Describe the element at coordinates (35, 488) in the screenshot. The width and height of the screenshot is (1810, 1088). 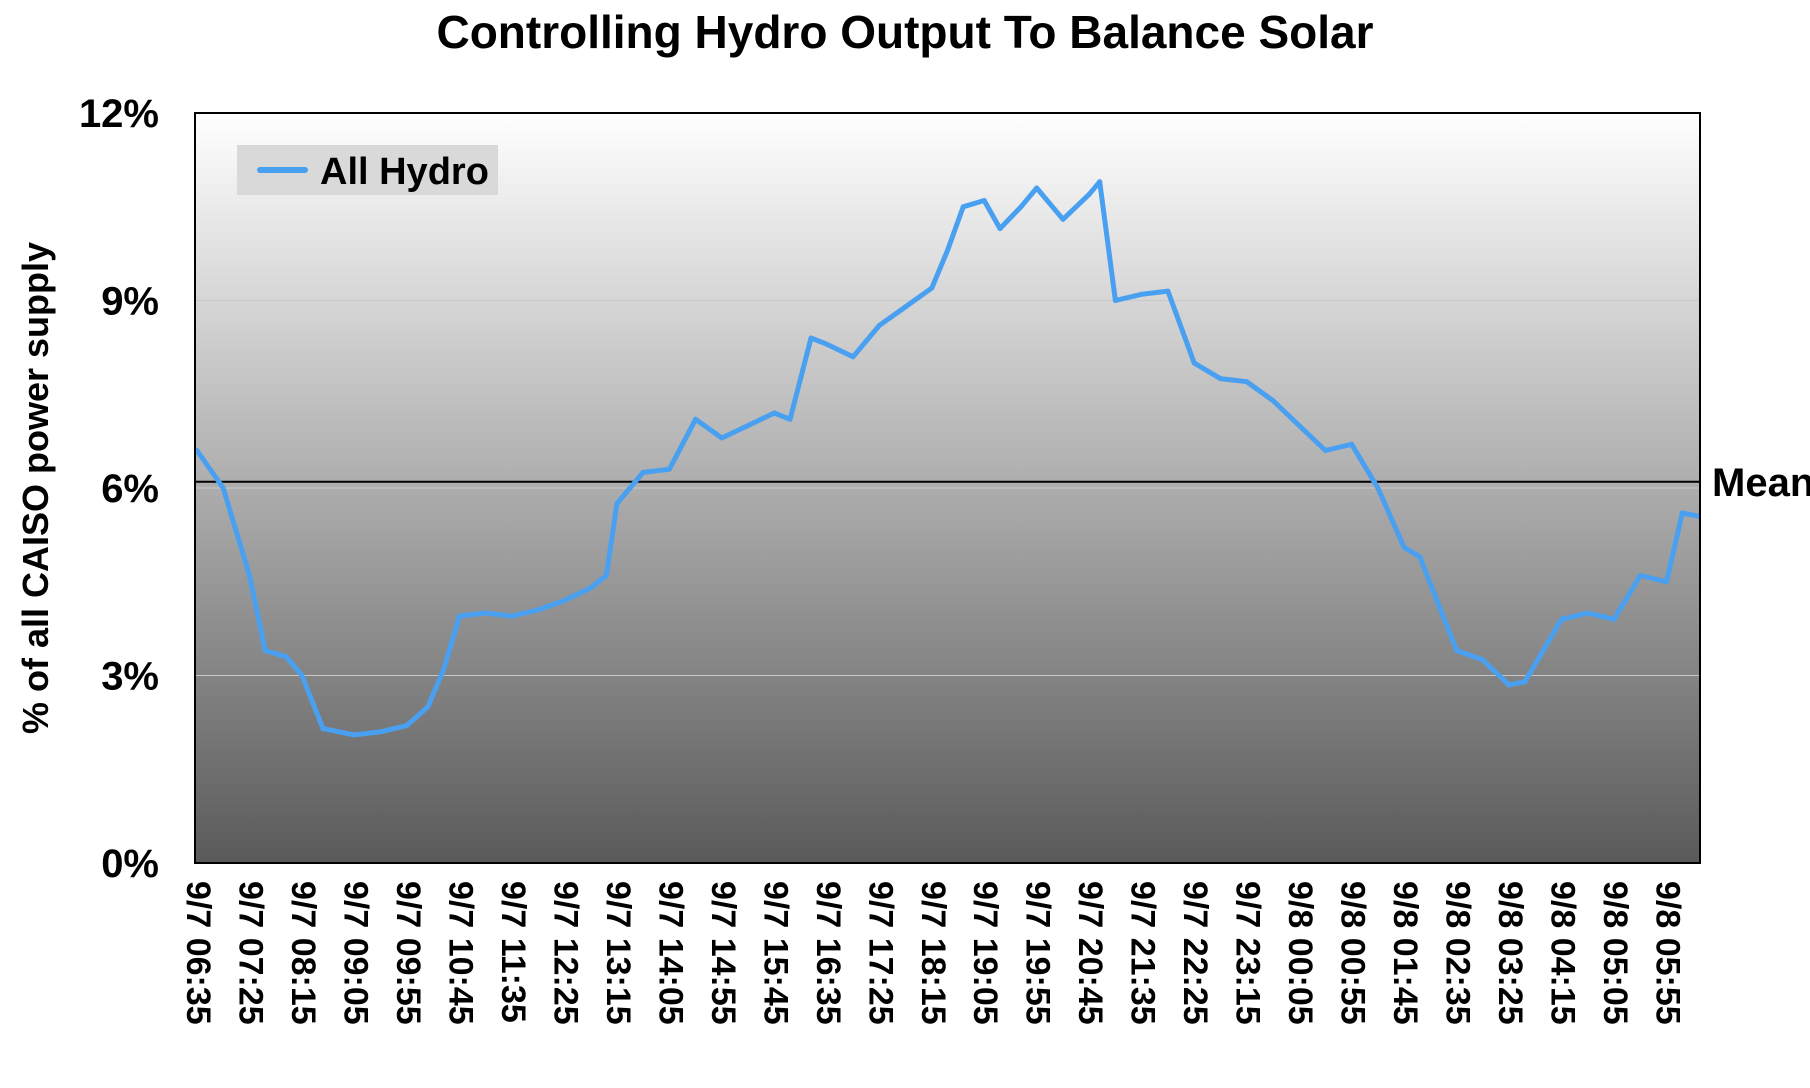
I see `y-axis-label: % of all CAISO power supply` at that location.